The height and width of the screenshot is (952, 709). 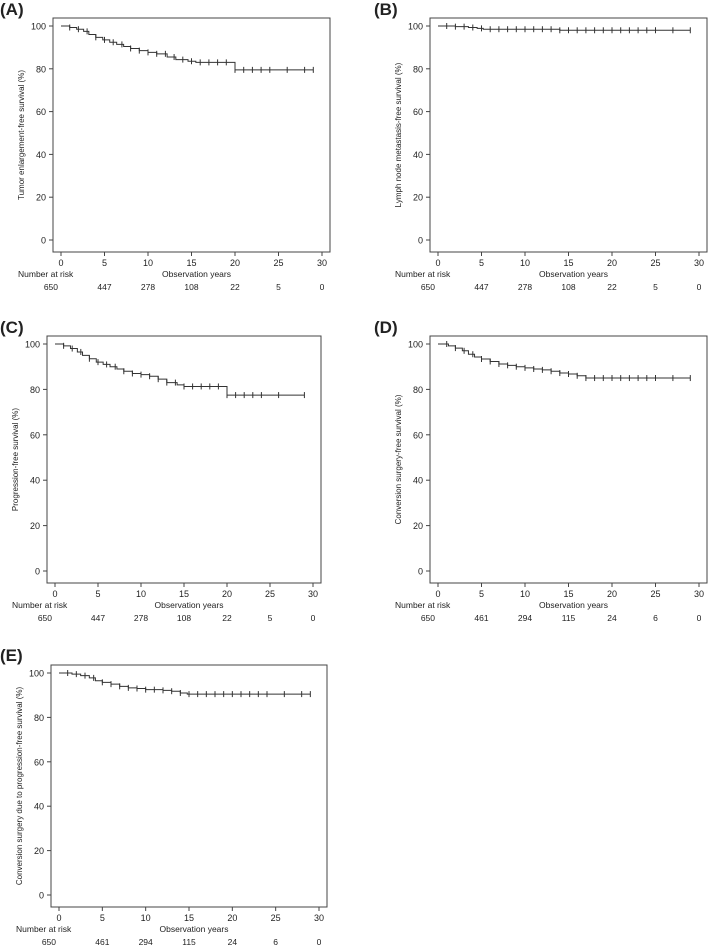 I want to click on panel-b-letter: (B), so click(x=386, y=9).